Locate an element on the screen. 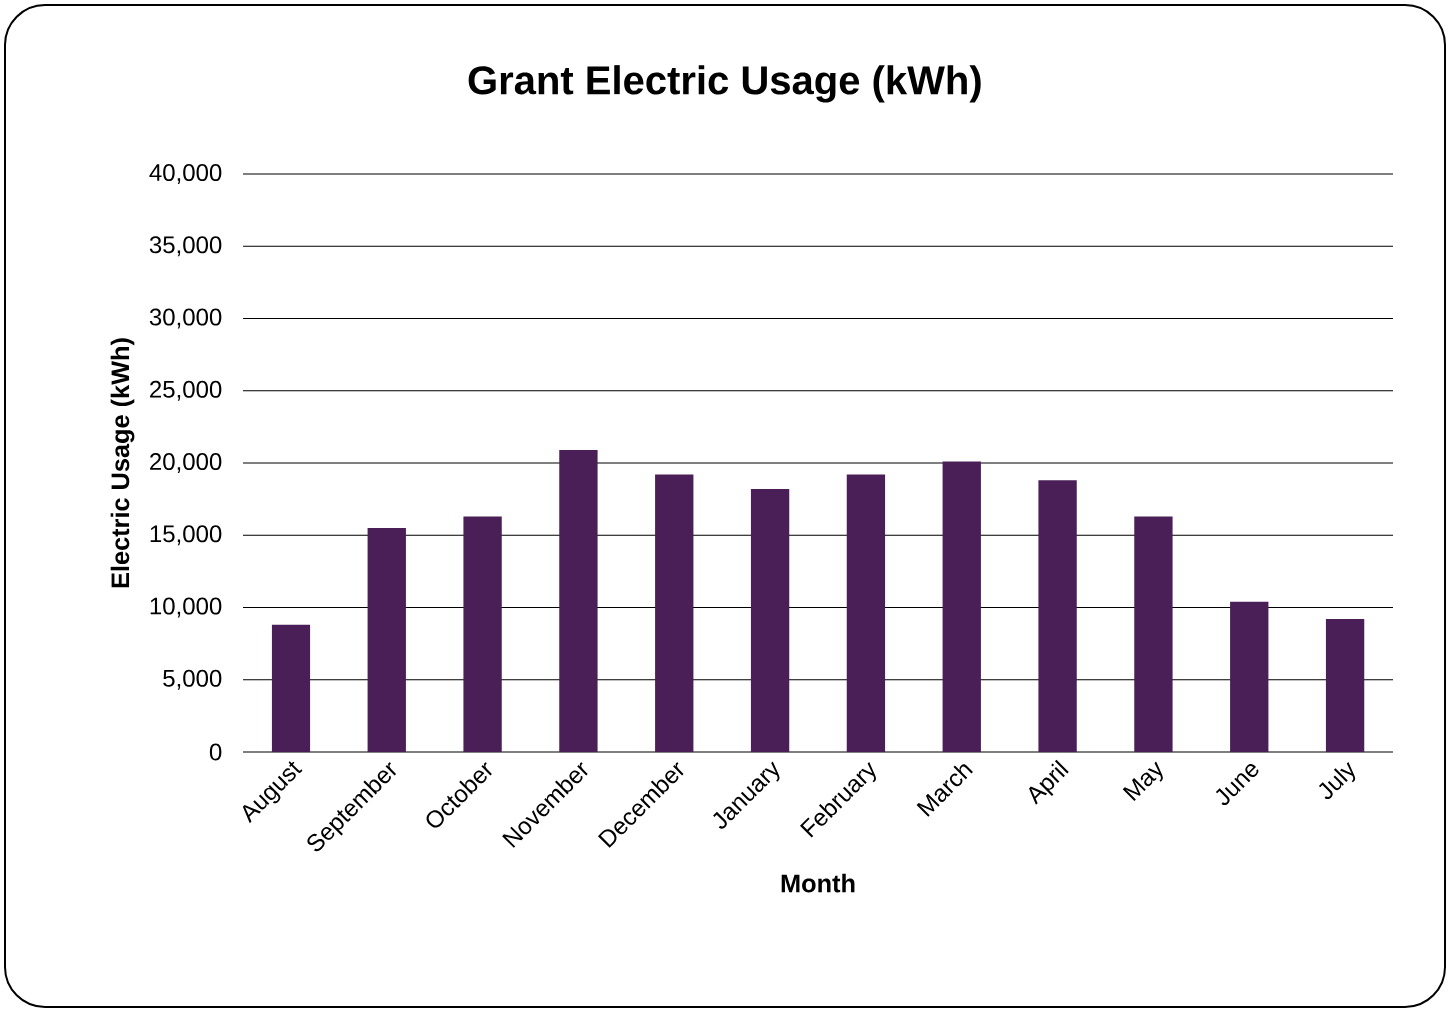  y-tick-label: 30,000 is located at coordinates (185, 318).